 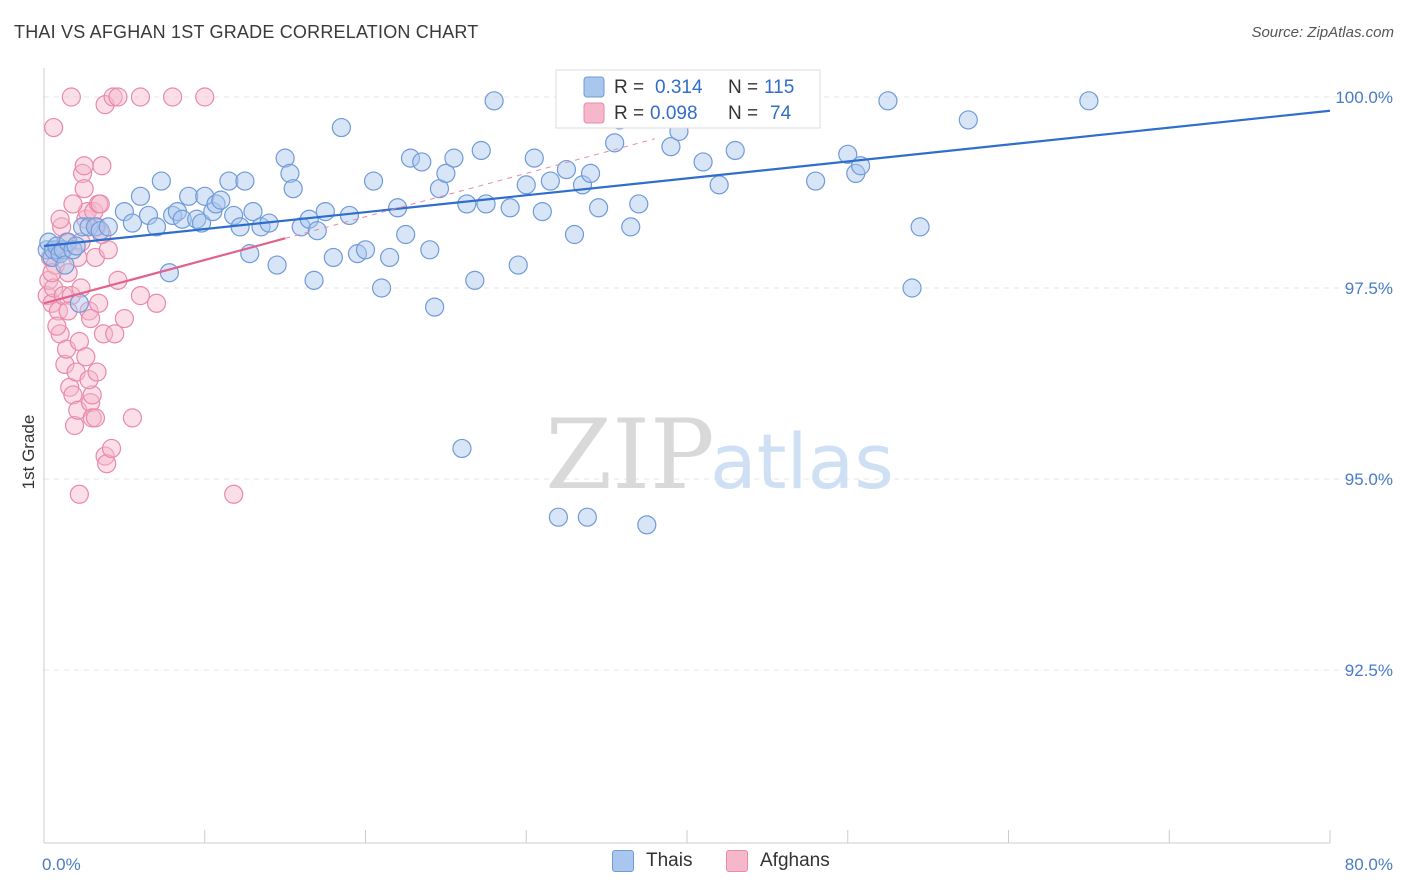 I want to click on y-axis-label: 1st Grade, so click(x=28, y=452).